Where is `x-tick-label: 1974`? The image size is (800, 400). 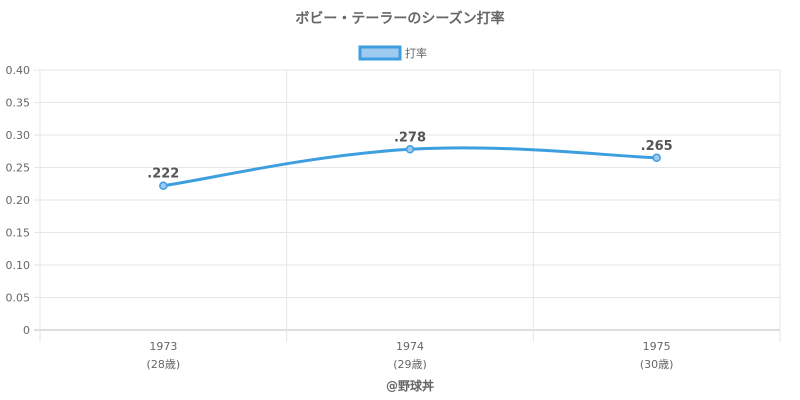 x-tick-label: 1974 is located at coordinates (410, 346).